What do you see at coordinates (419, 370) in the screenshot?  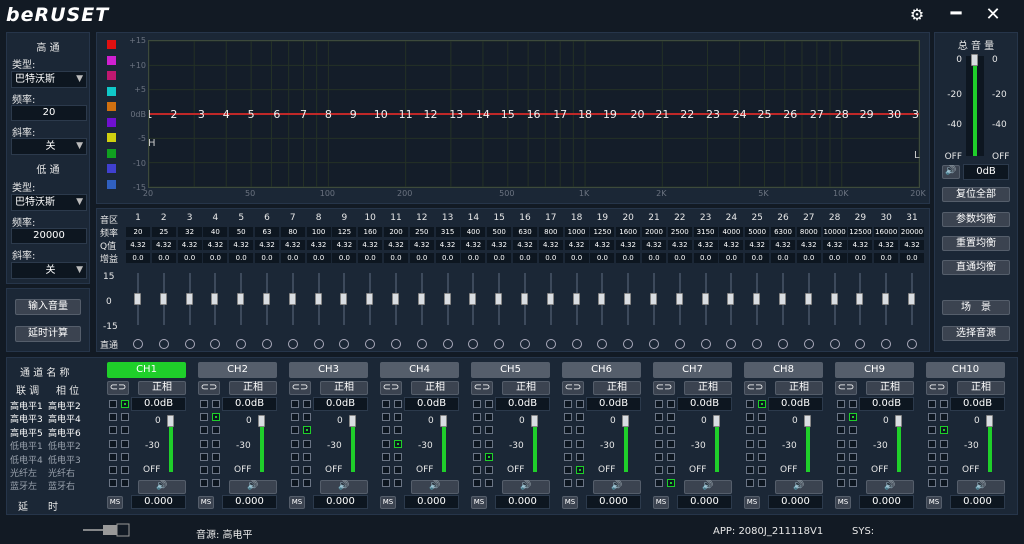 I see `channel-select-button: CH4` at bounding box center [419, 370].